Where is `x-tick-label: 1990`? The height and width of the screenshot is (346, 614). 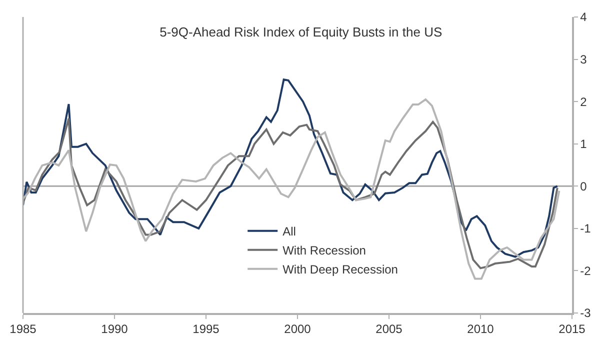 x-tick-label: 1990 is located at coordinates (114, 329).